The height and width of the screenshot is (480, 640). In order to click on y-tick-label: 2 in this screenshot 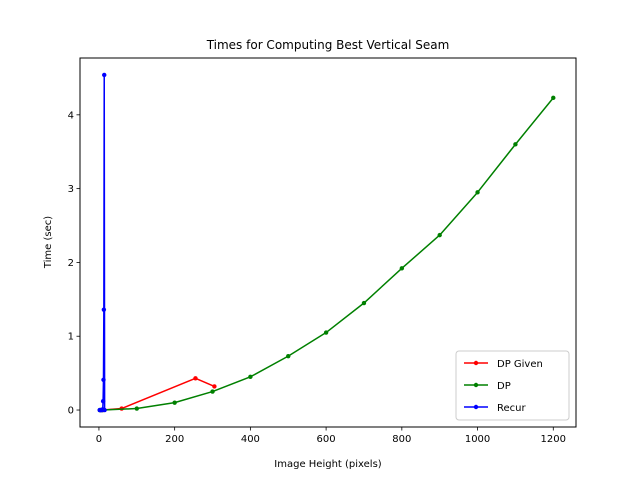, I will do `click(71, 263)`.